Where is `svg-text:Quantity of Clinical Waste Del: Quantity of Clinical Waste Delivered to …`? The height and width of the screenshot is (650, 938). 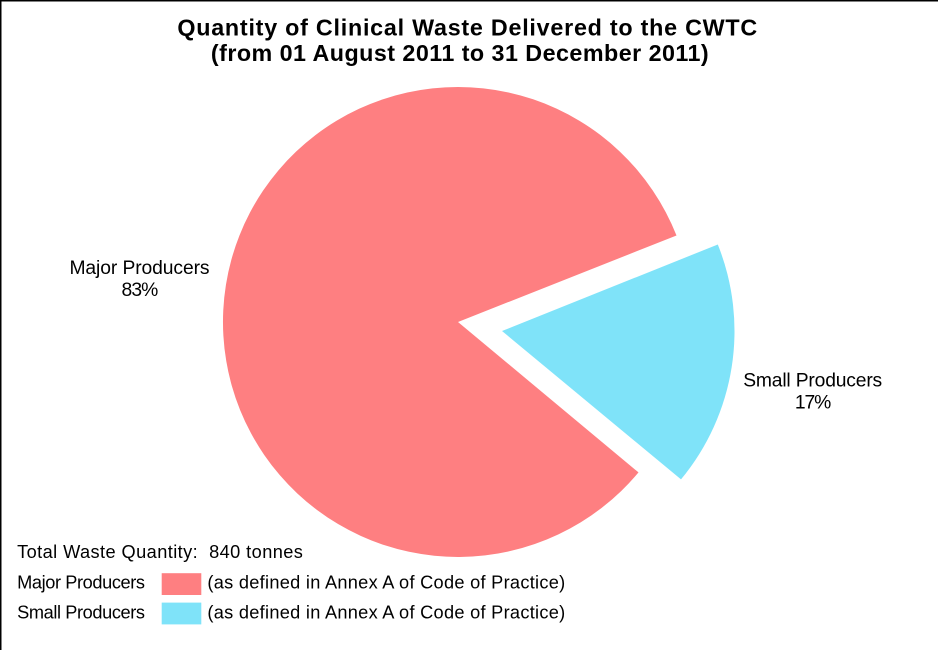
svg-text:Quantity of Clinical Waste Del: Quantity of Clinical Waste Delivered to … is located at coordinates (467, 28).